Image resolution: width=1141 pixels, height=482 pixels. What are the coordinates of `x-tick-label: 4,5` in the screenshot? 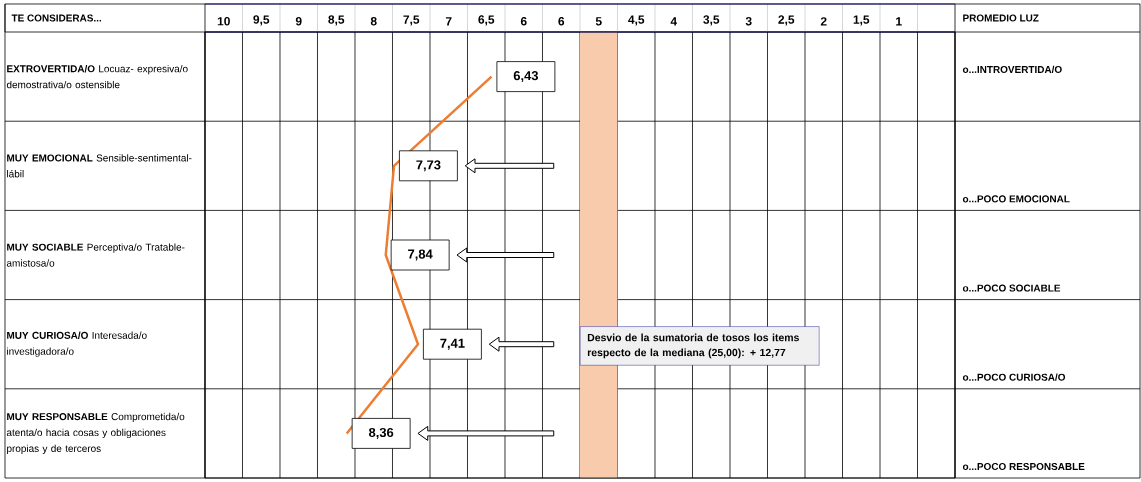 It's located at (636, 20).